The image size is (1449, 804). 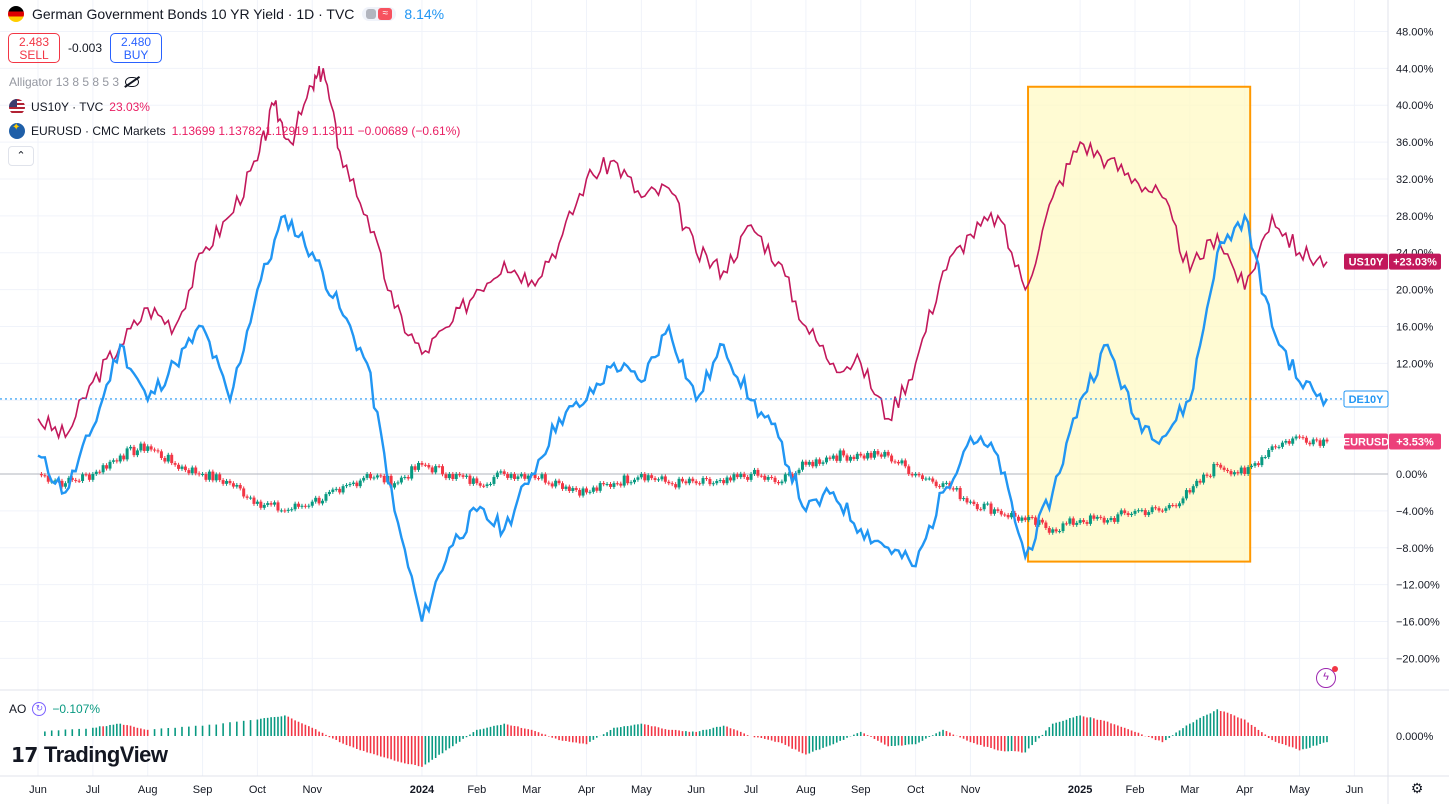 I want to click on x-tick-label: Nov, so click(x=971, y=790).